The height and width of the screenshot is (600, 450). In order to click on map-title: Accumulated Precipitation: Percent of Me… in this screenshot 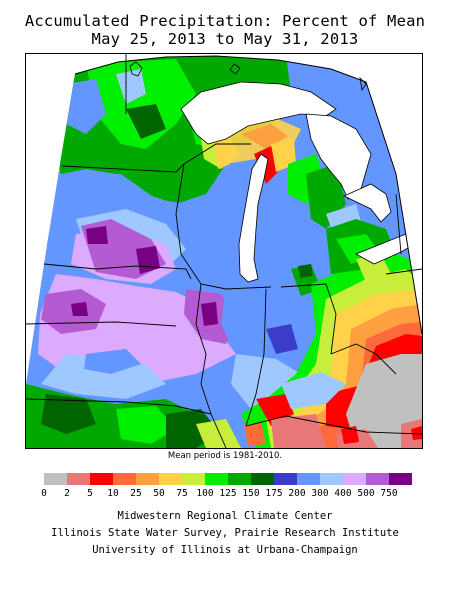, I will do `click(225, 21)`.